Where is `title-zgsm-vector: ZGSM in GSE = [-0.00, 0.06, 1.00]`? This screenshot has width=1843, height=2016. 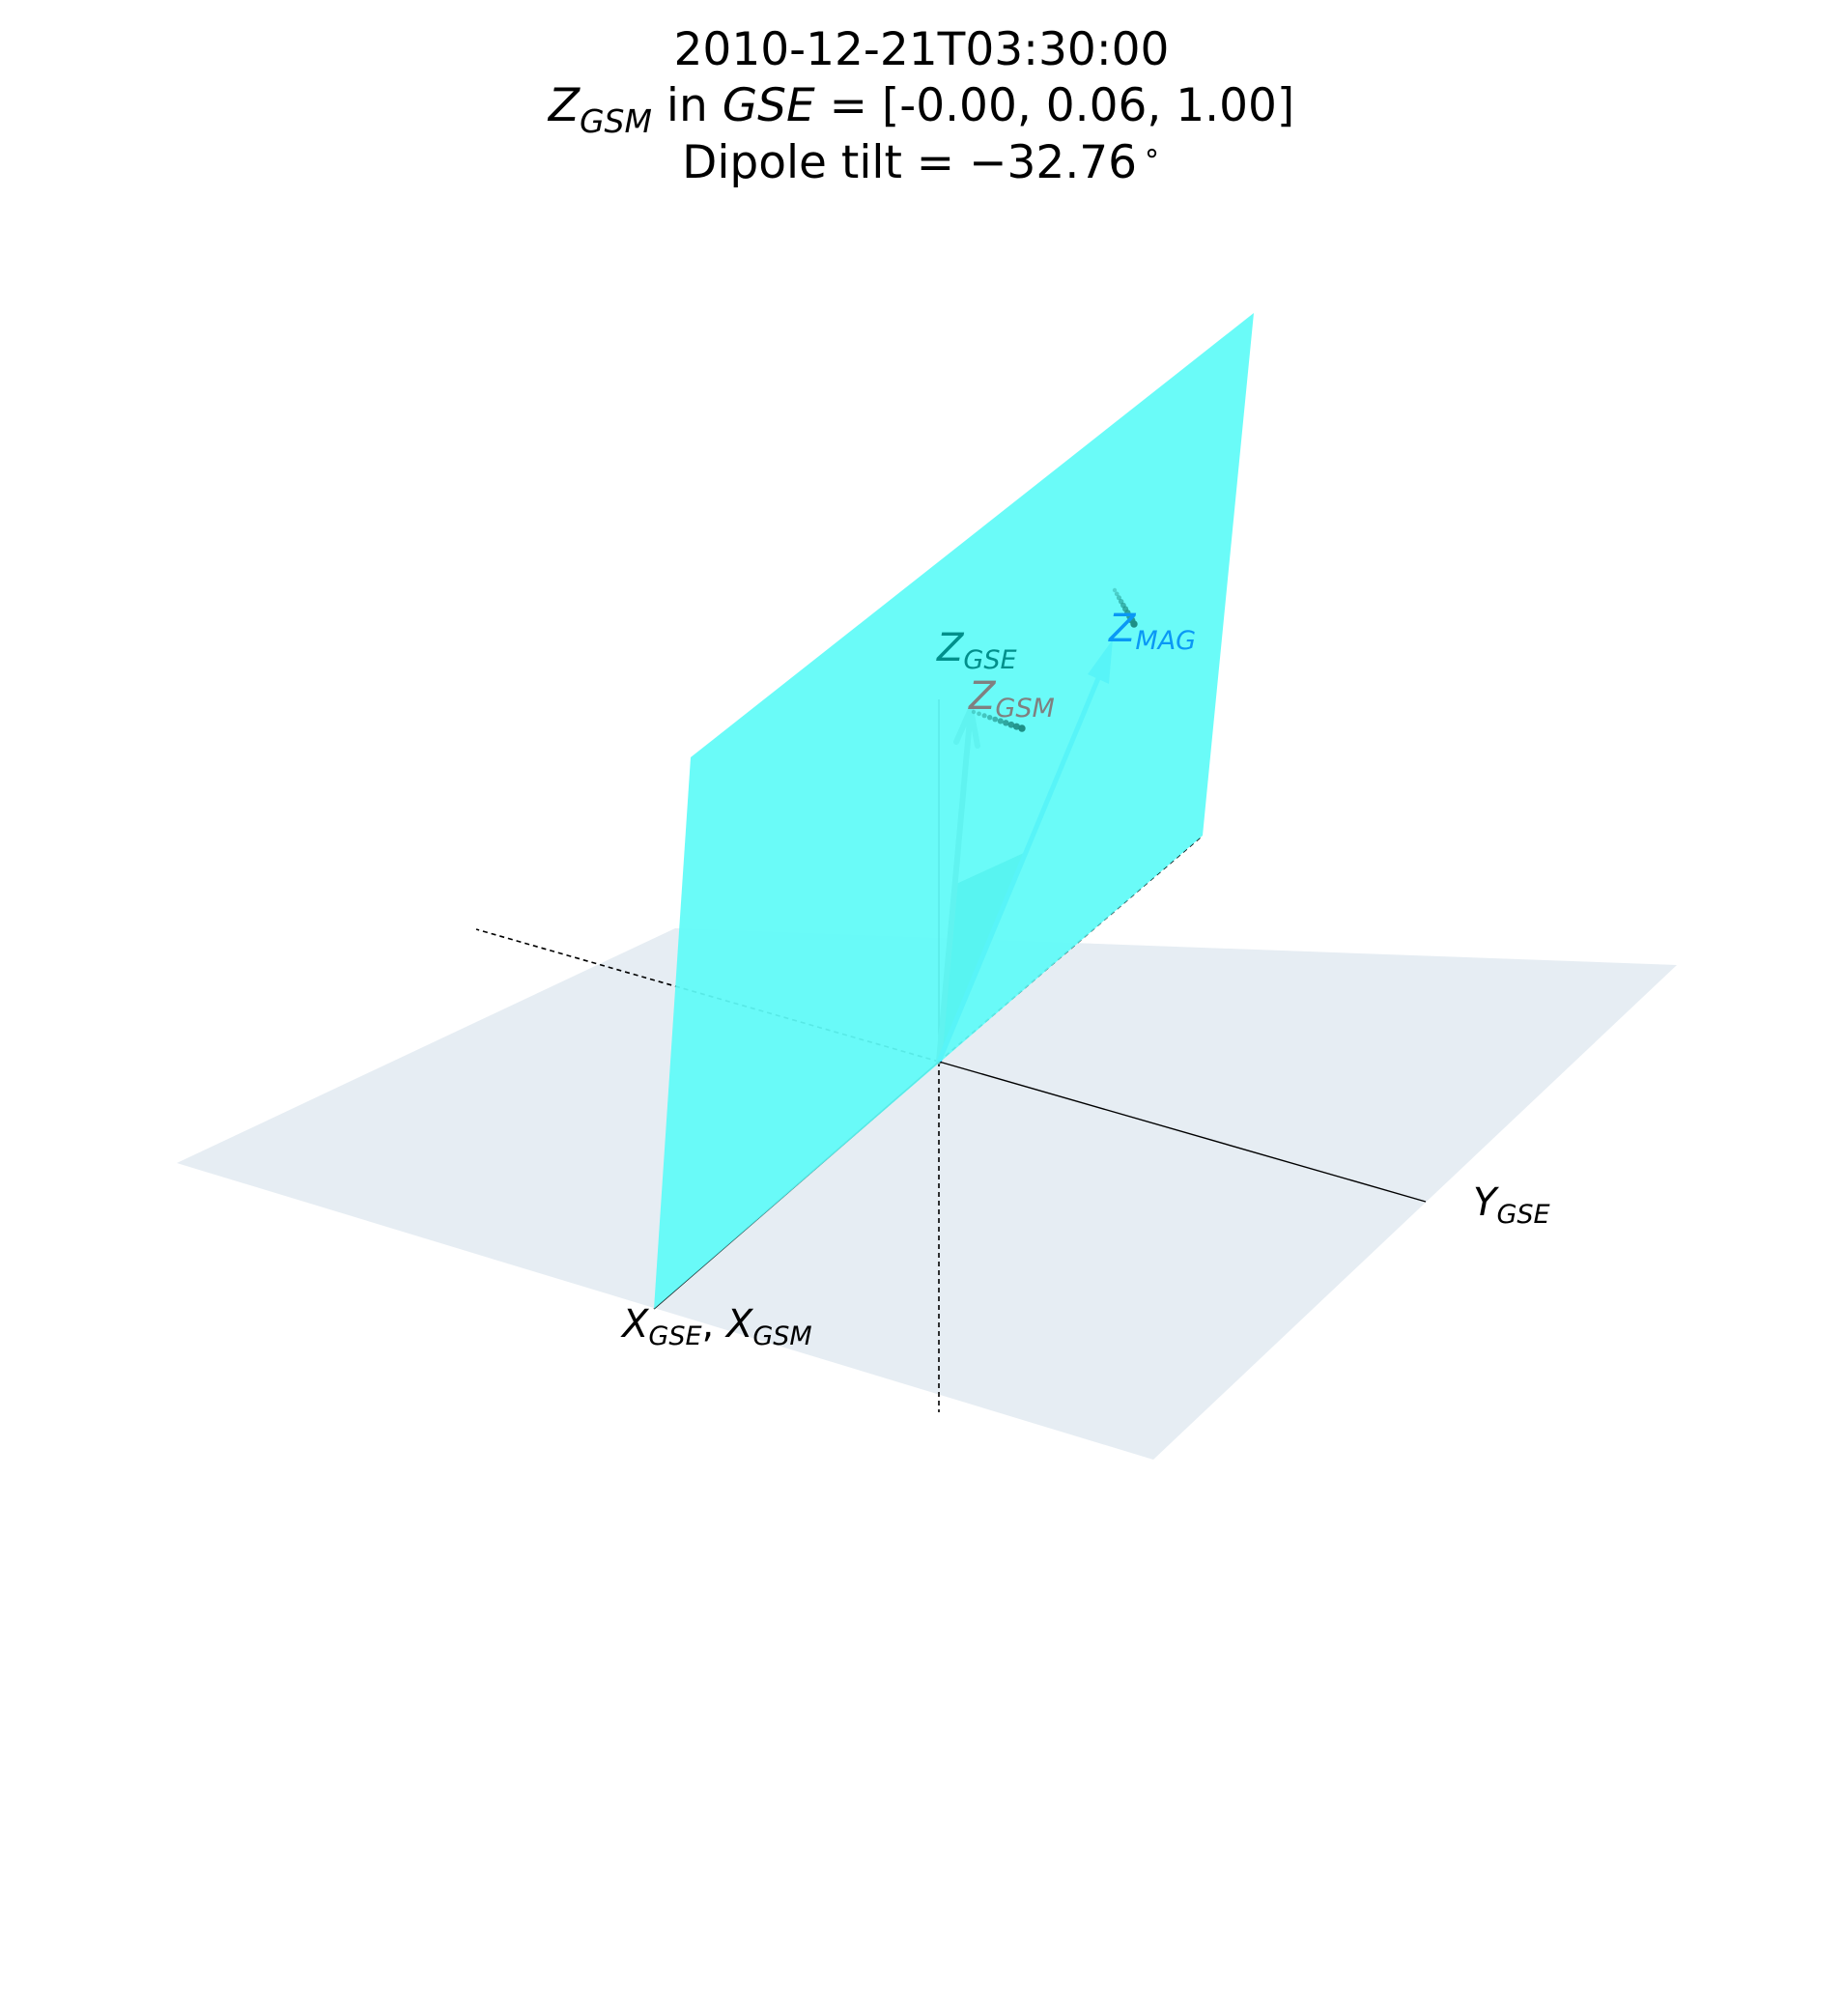 title-zgsm-vector: ZGSM in GSE = [-0.00, 0.06, 1.00] is located at coordinates (921, 110).